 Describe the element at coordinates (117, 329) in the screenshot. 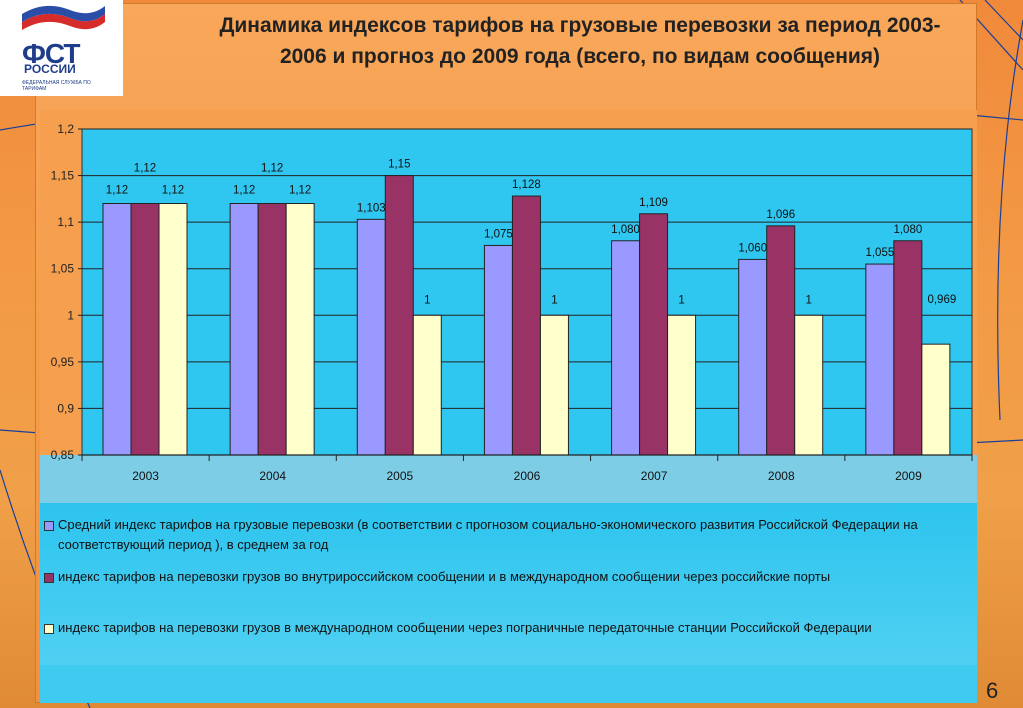

I see `bar-series1-2003` at that location.